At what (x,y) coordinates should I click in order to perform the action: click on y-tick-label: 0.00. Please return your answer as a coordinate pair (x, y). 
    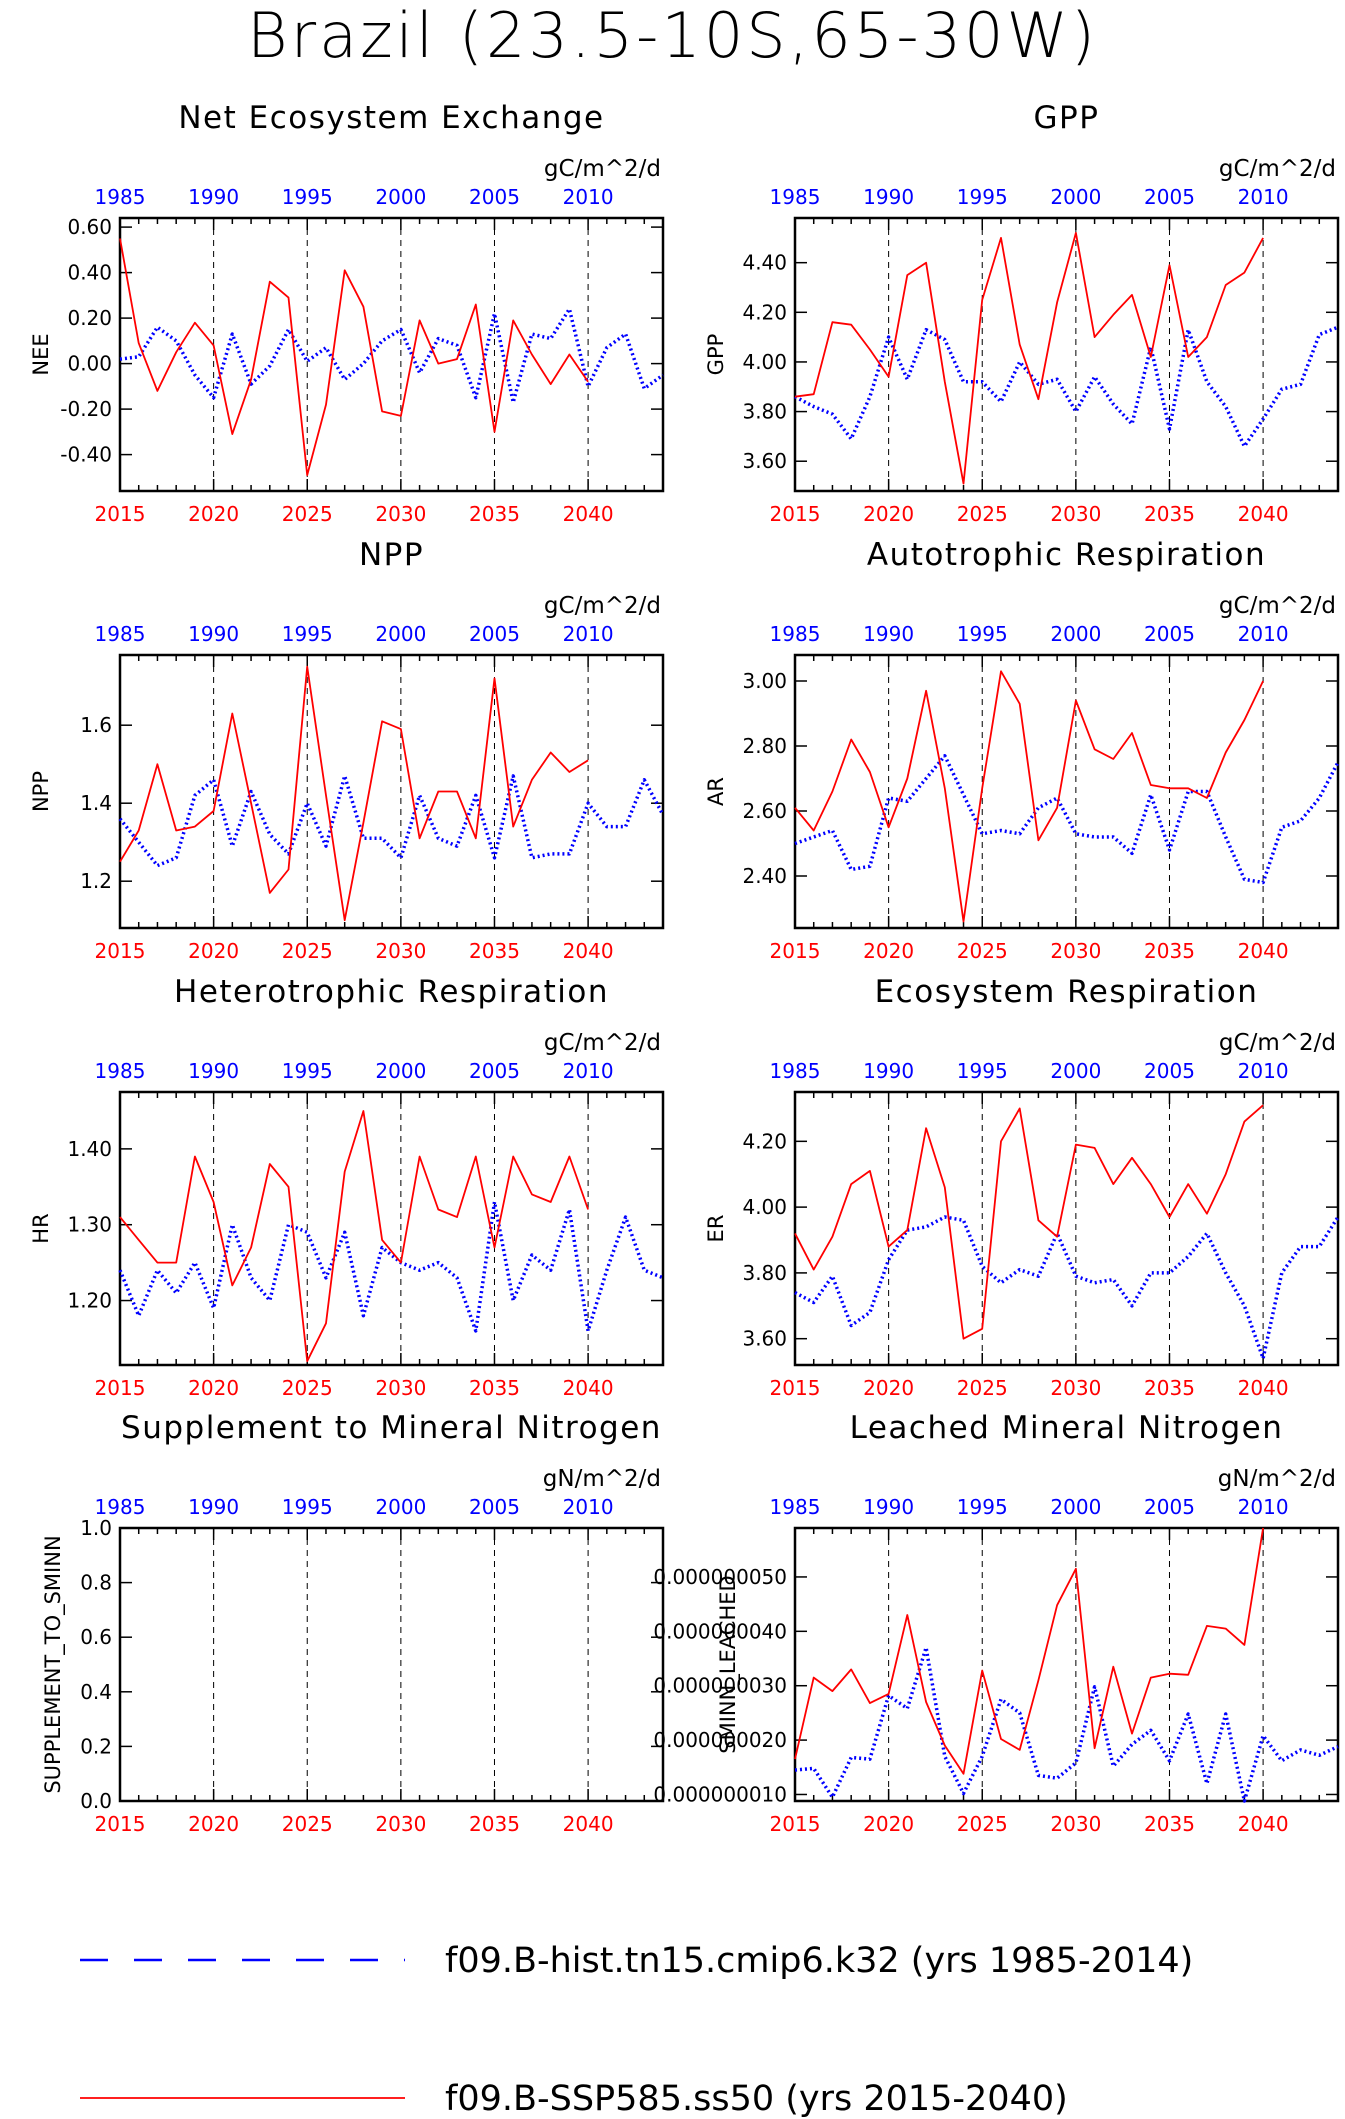
    Looking at the image, I should click on (89, 364).